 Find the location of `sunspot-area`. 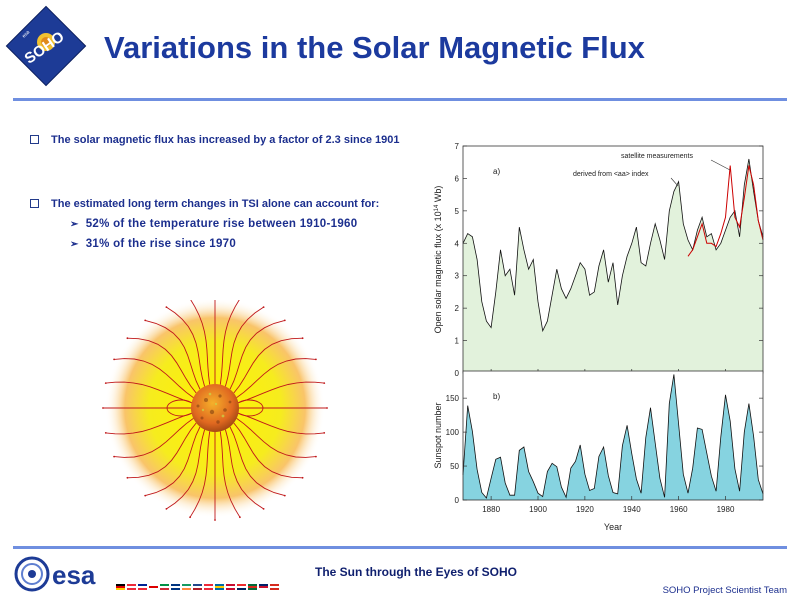

sunspot-area is located at coordinates (613, 437).